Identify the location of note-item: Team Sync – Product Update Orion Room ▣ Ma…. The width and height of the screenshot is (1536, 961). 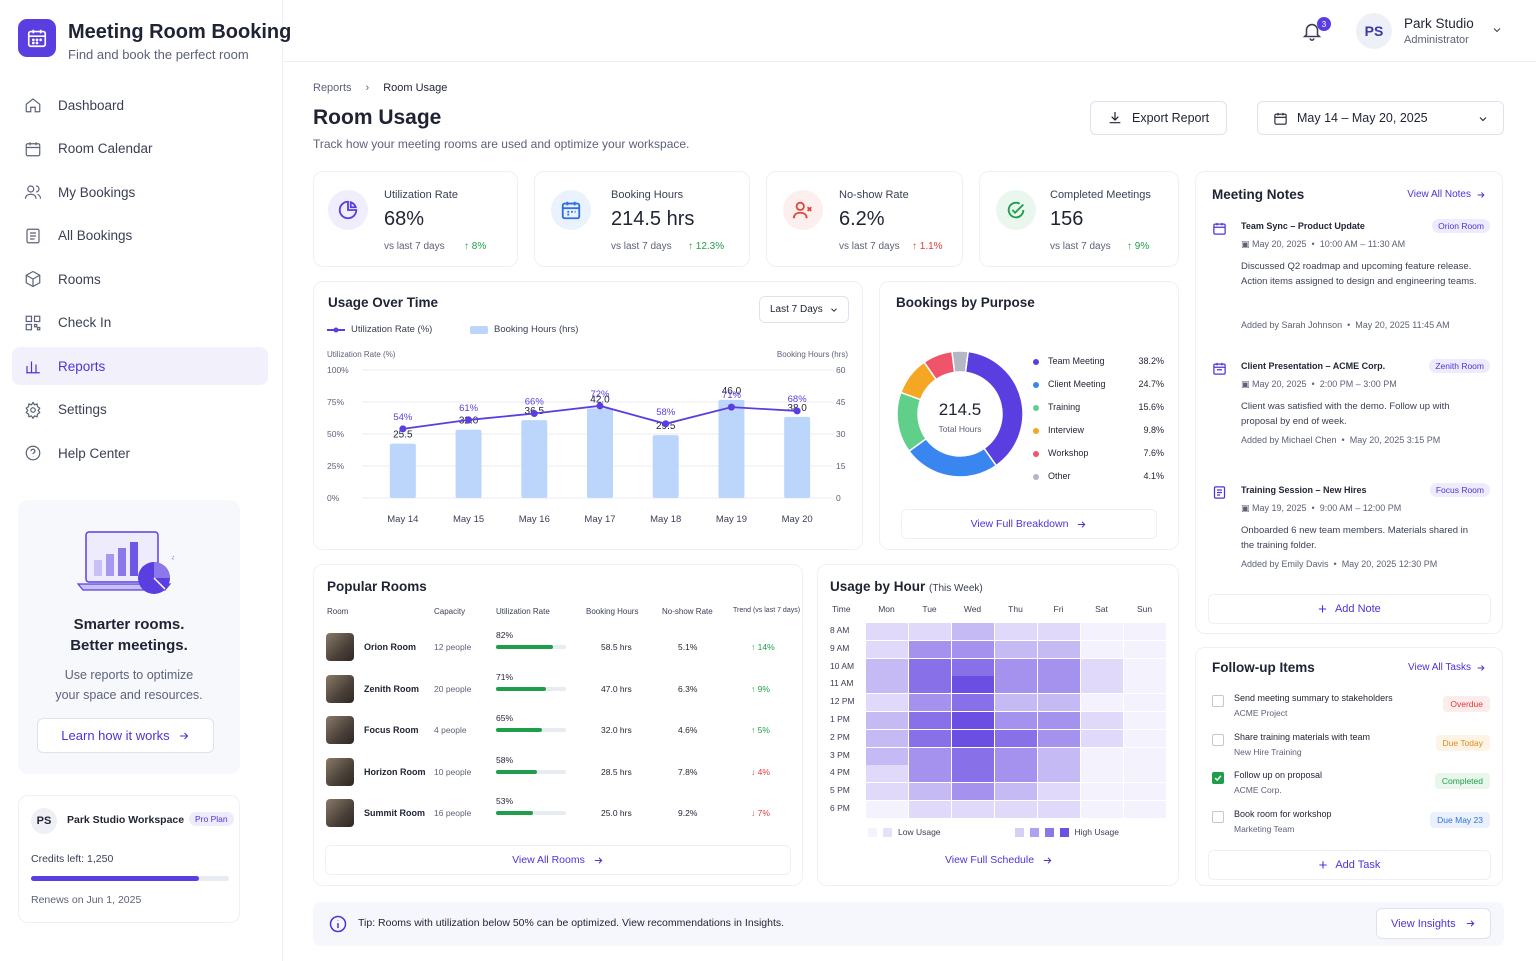
(1351, 284).